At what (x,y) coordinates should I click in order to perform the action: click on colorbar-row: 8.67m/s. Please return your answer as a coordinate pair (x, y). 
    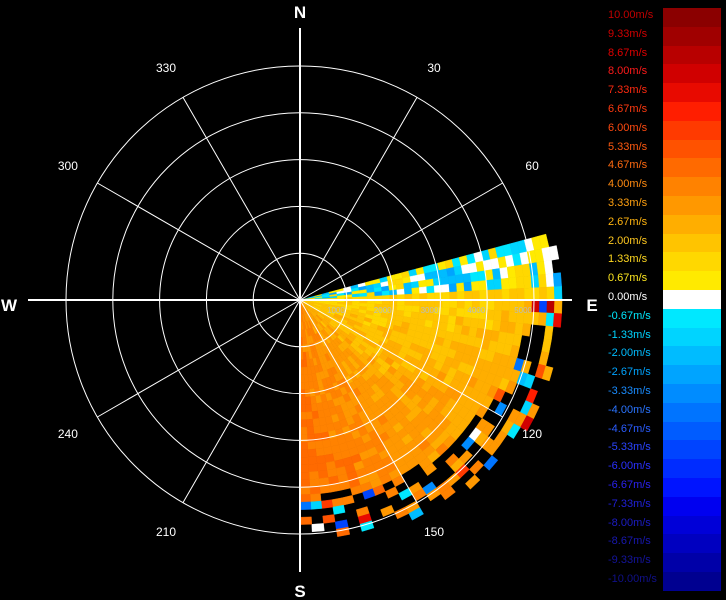
    Looking at the image, I should click on (663, 55).